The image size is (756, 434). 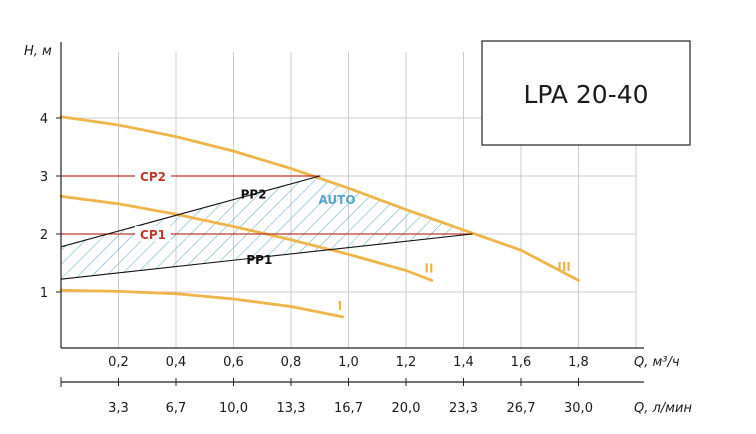 I want to click on x-axis-title: Q, м³/ч, so click(x=657, y=362).